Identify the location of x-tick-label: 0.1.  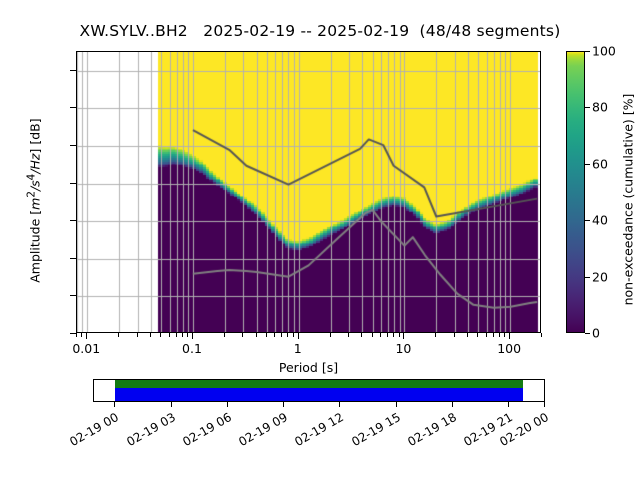
(192, 348).